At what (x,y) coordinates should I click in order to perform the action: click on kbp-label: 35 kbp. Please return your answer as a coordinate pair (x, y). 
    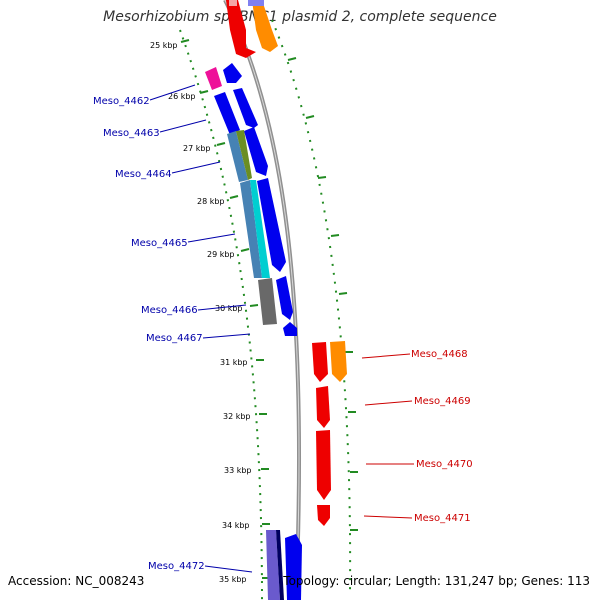
    Looking at the image, I should click on (233, 579).